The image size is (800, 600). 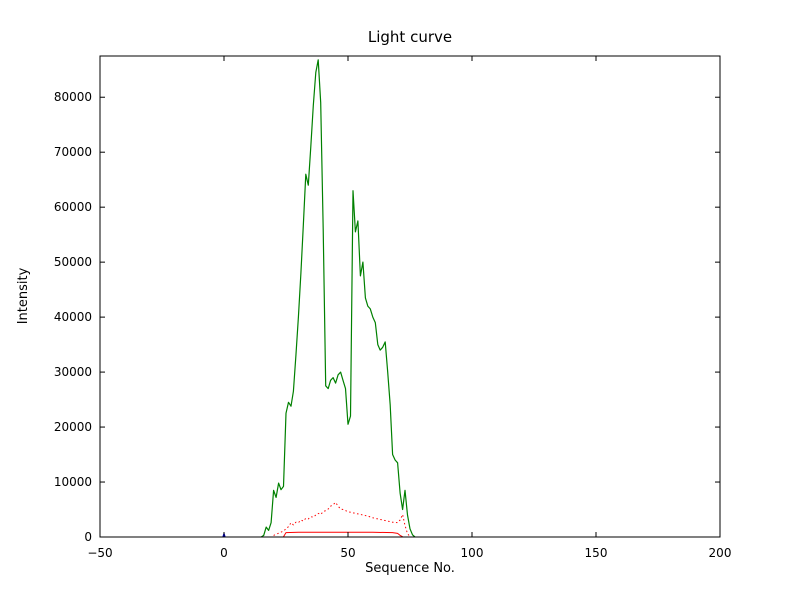 I want to click on y-tick-label: 60000, so click(x=73, y=207).